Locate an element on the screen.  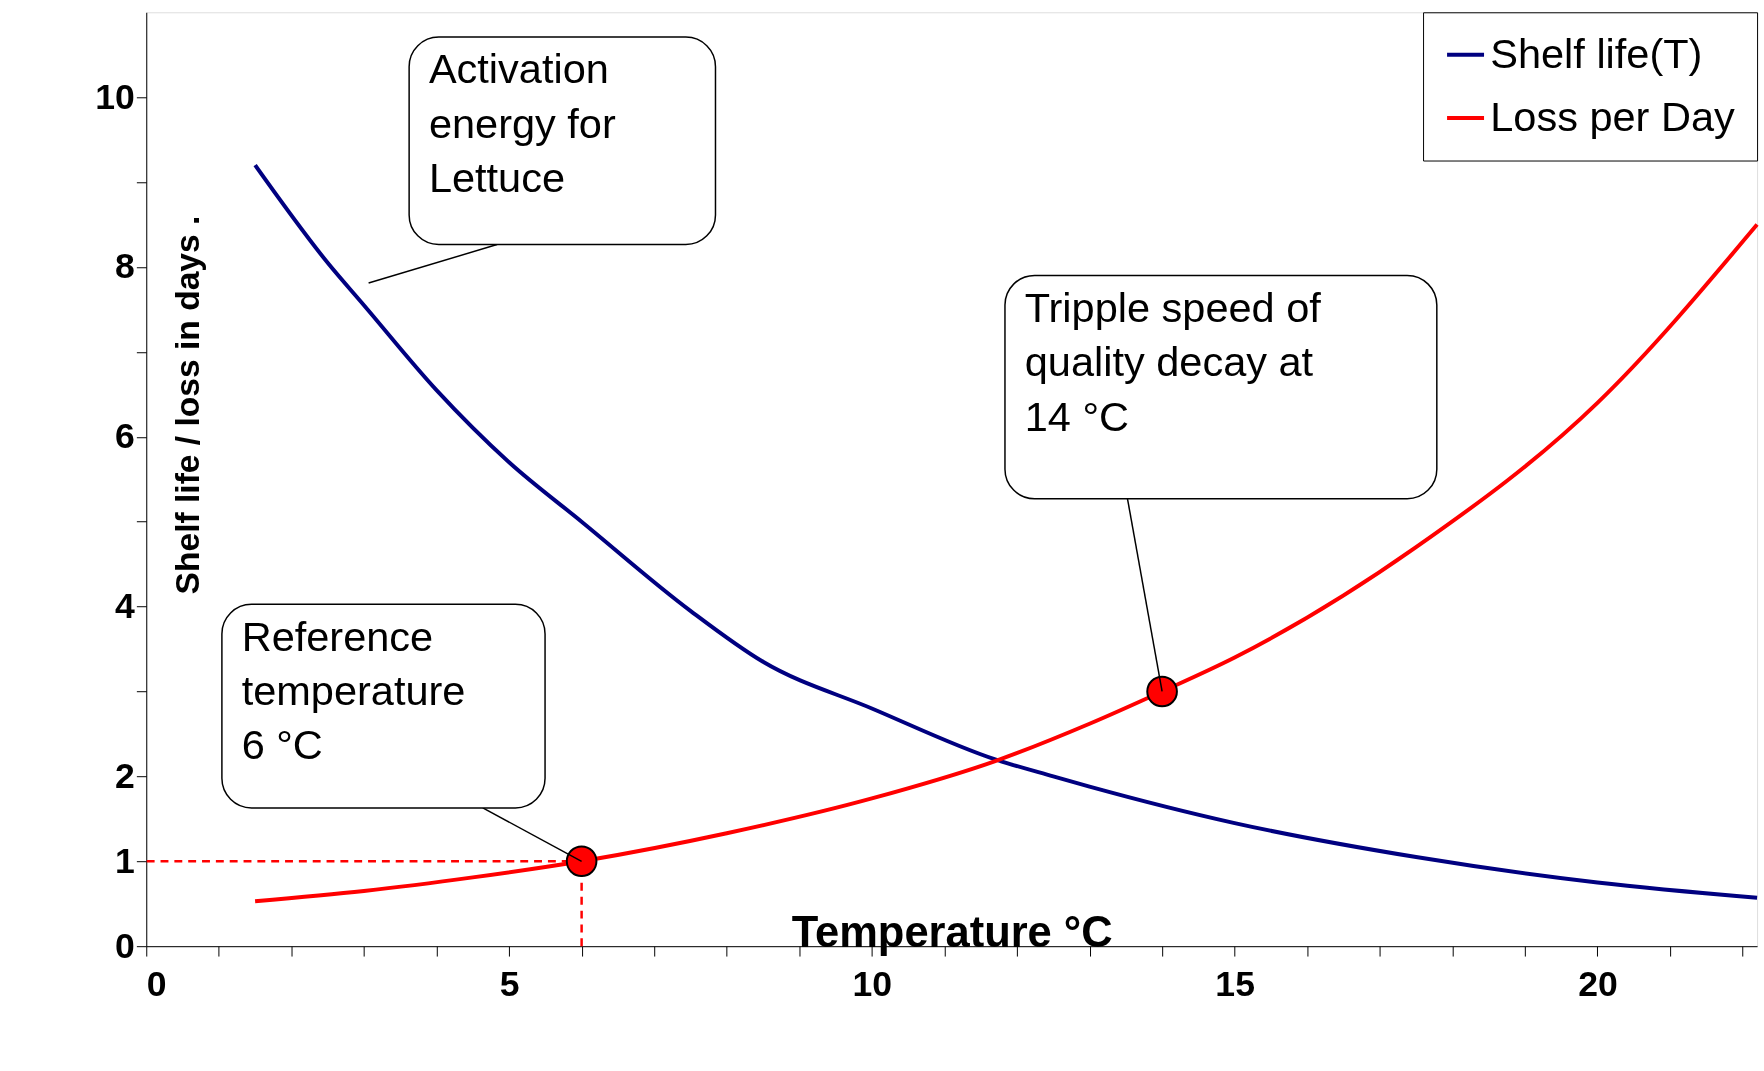
x-tick-label: 0 is located at coordinates (156, 984).